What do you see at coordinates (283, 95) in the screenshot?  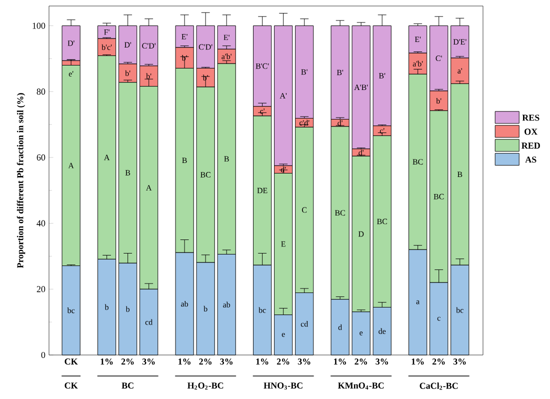 I see `data-label: A'` at bounding box center [283, 95].